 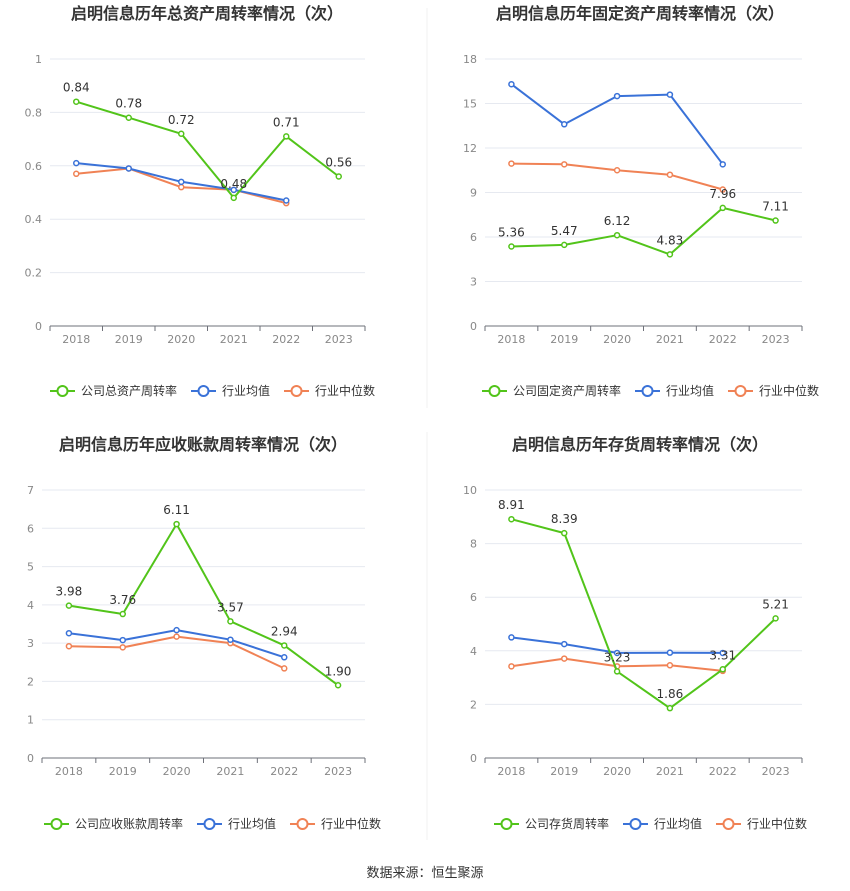 What do you see at coordinates (564, 231) in the screenshot?
I see `data-label: 5.47` at bounding box center [564, 231].